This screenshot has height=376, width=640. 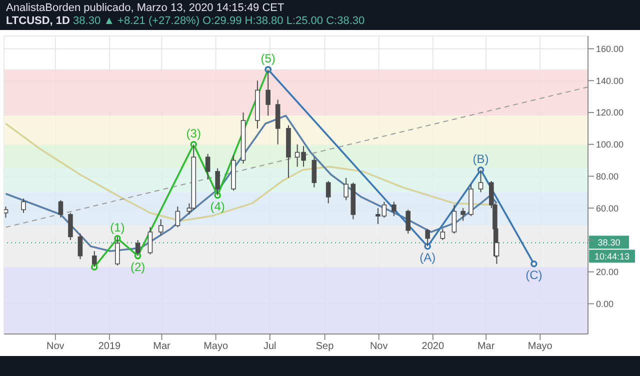 I want to click on y-tick-label: 0.00, so click(x=605, y=303).